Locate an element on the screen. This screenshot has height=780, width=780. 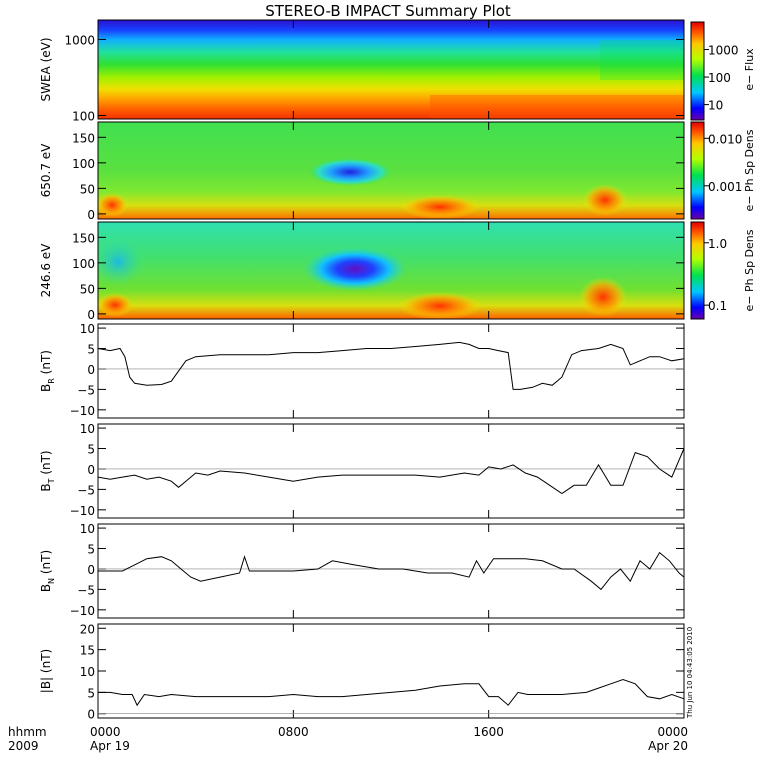
y-tick-label: 1000 is located at coordinates (79, 40).